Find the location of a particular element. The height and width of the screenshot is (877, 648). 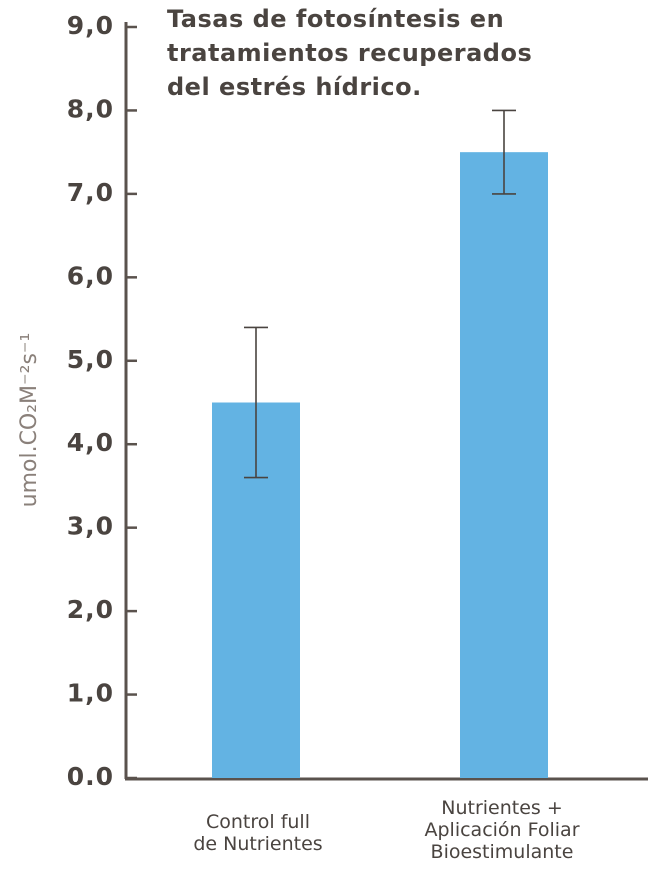

y-axis-label: umol.CO₂M⁻²s⁻¹ is located at coordinates (29, 420).